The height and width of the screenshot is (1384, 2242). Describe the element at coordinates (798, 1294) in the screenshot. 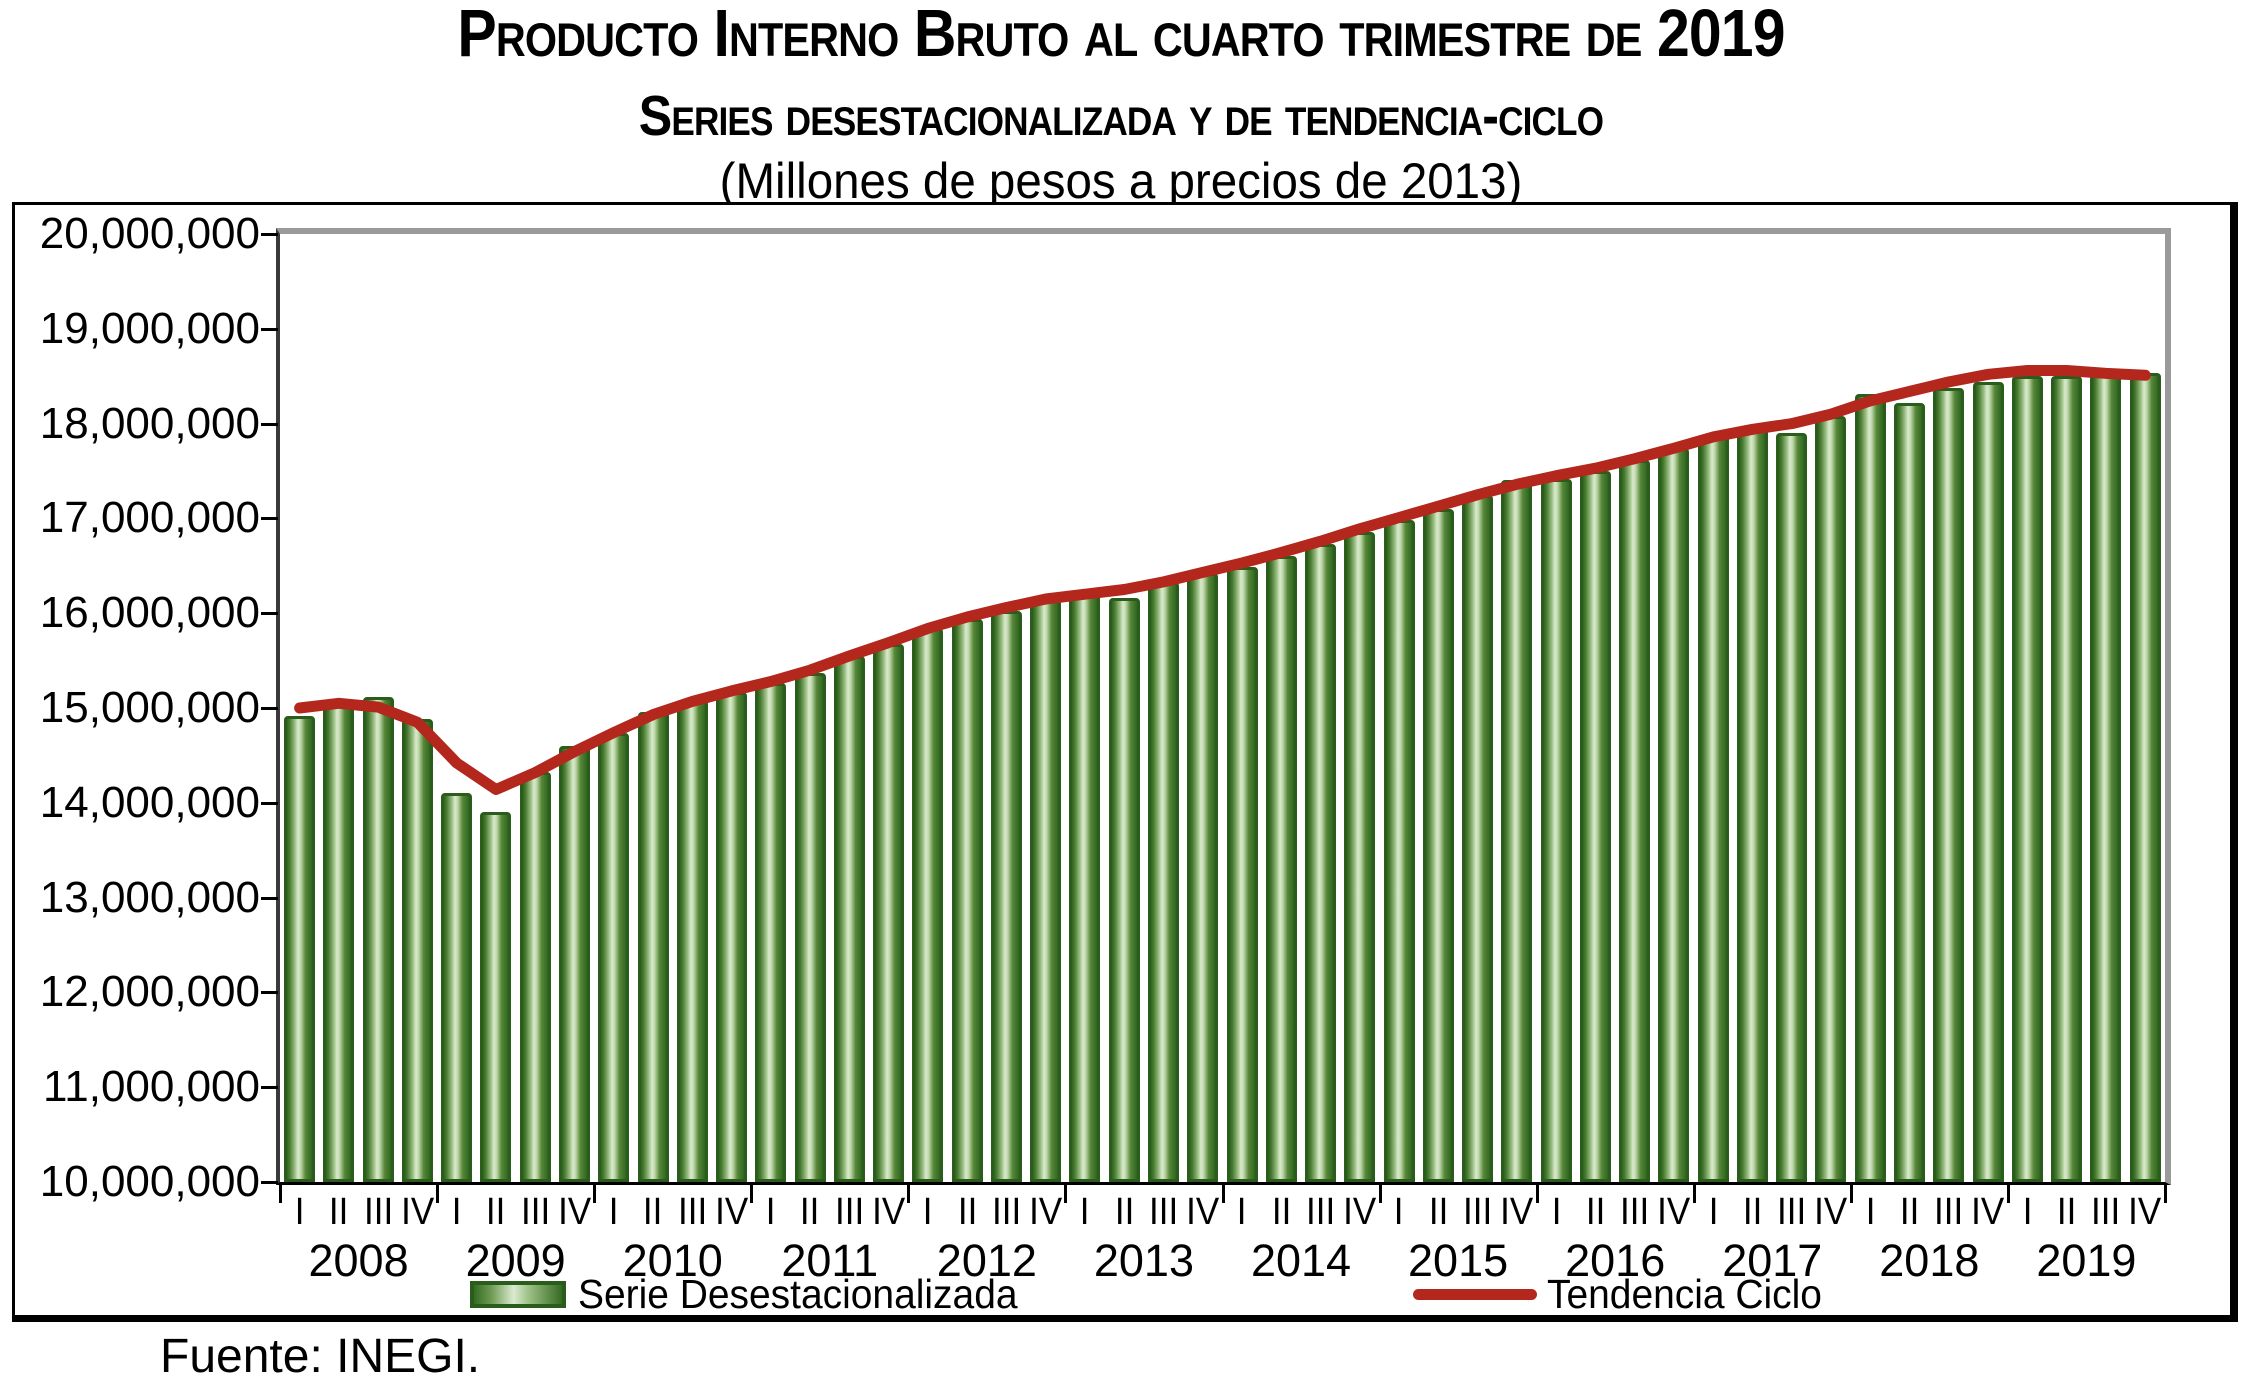

I see `legend-bar-label: Serie Desestacionalizada` at that location.